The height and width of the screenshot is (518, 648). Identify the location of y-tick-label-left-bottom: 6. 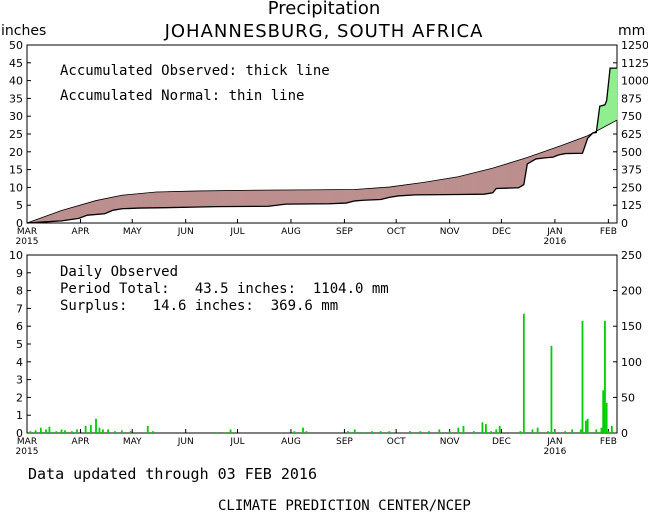
(19, 326).